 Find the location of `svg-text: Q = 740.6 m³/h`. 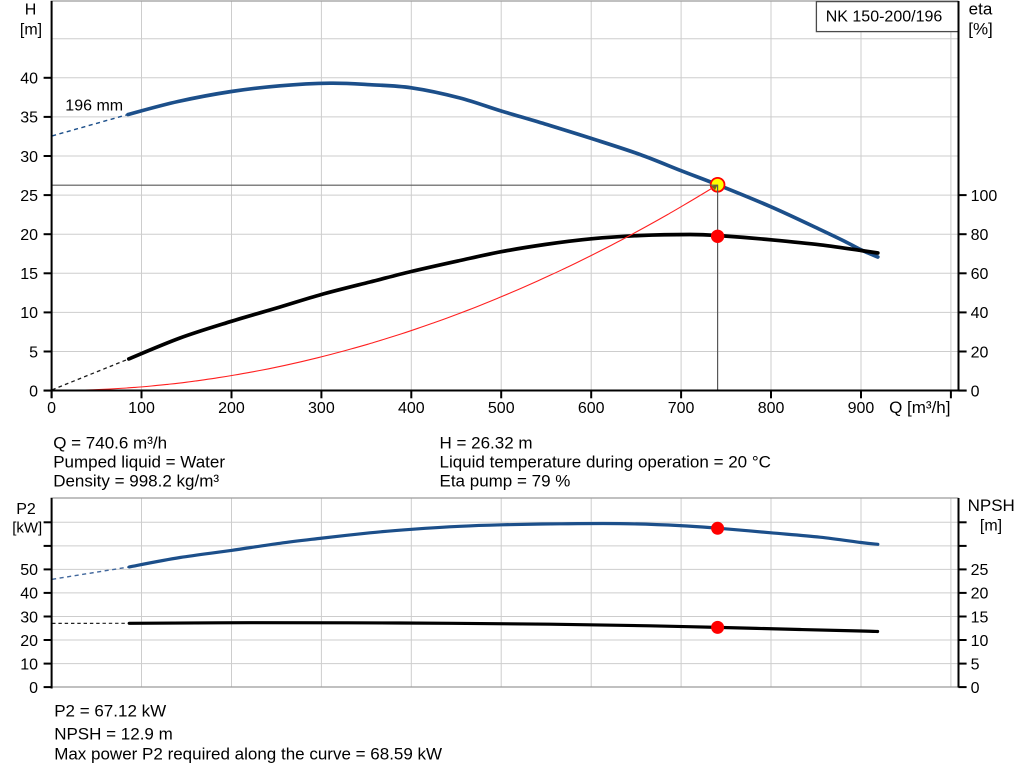

svg-text: Q = 740.6 m³/h is located at coordinates (110, 442).